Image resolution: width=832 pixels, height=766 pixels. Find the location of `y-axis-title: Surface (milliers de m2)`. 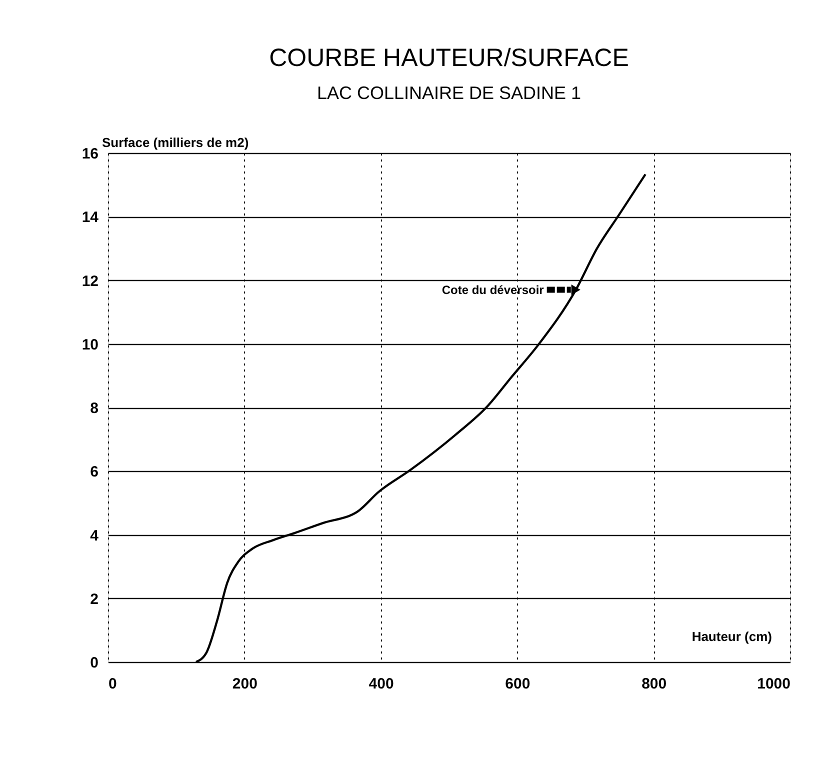

y-axis-title: Surface (milliers de m2) is located at coordinates (175, 142).